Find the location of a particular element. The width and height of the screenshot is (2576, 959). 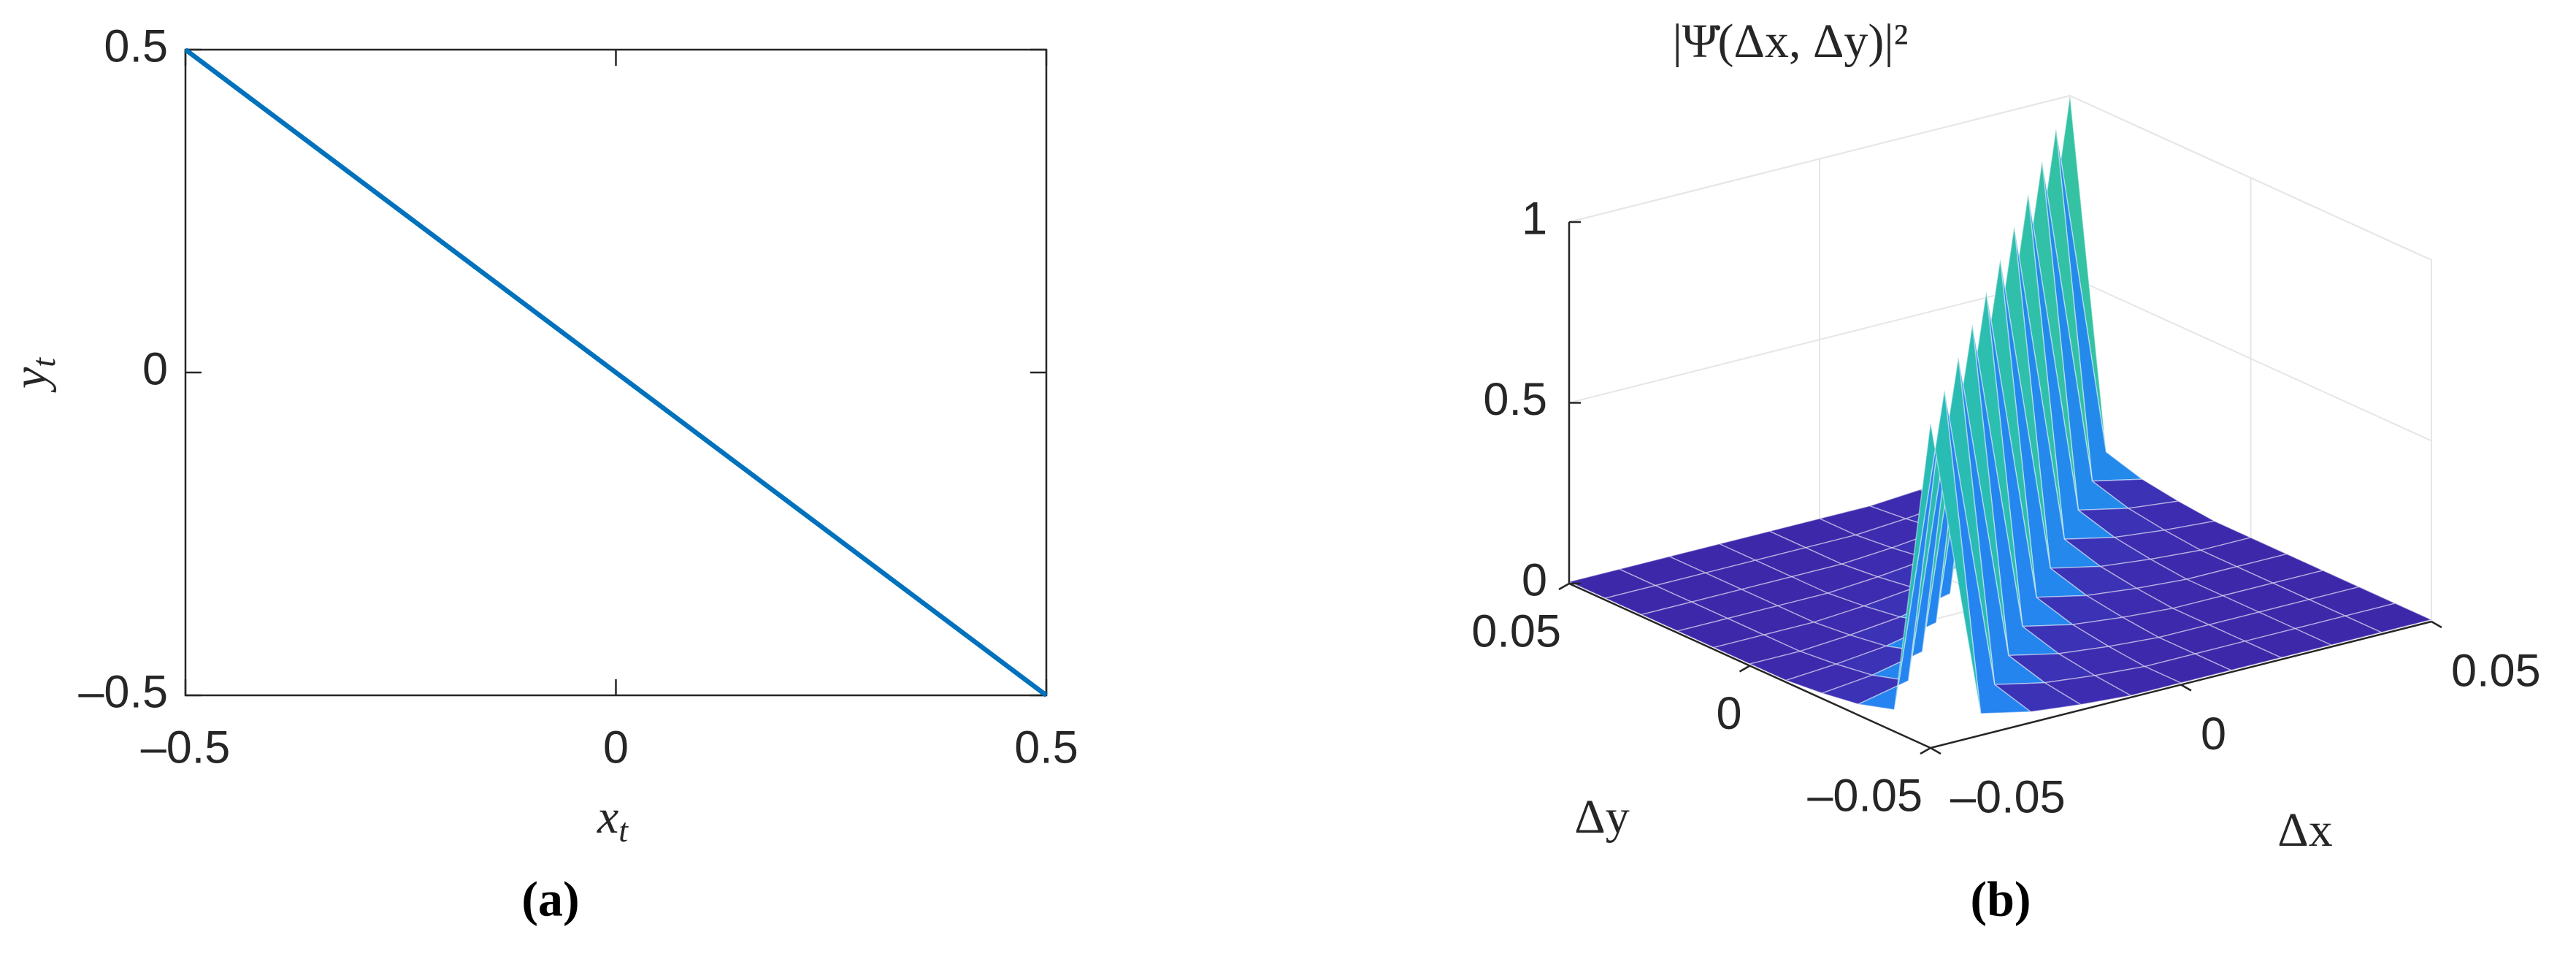

y-tick-label: –0.5 is located at coordinates (123, 692).